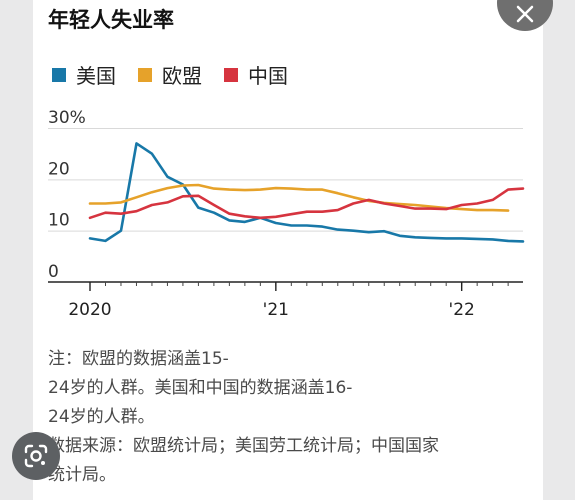  Describe the element at coordinates (59, 221) in the screenshot. I see `y-tick-label: 10` at that location.